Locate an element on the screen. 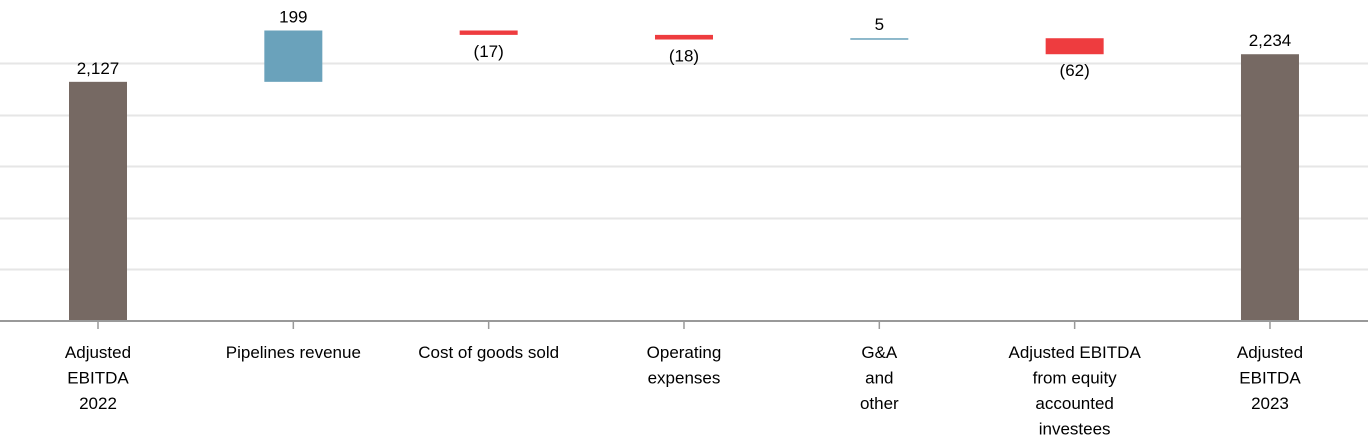 Image resolution: width=1368 pixels, height=438 pixels. category-label-1: Pipelines revenue is located at coordinates (293, 352).